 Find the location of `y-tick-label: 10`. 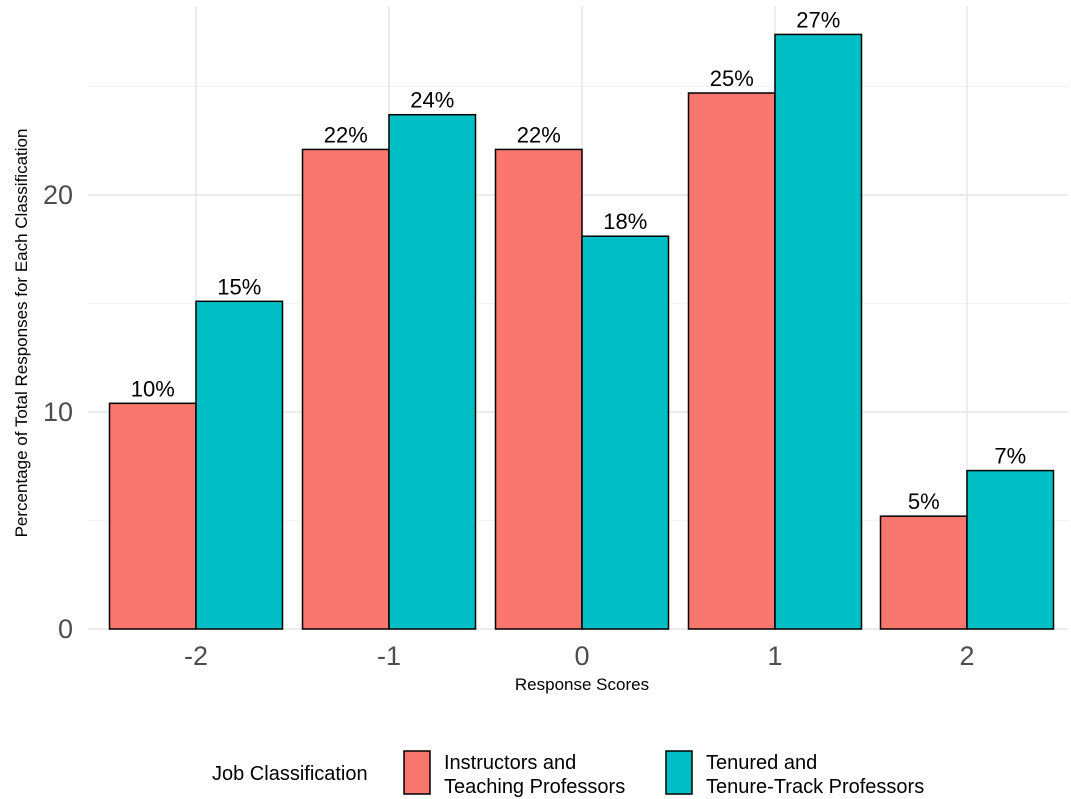

y-tick-label: 10 is located at coordinates (58, 412).